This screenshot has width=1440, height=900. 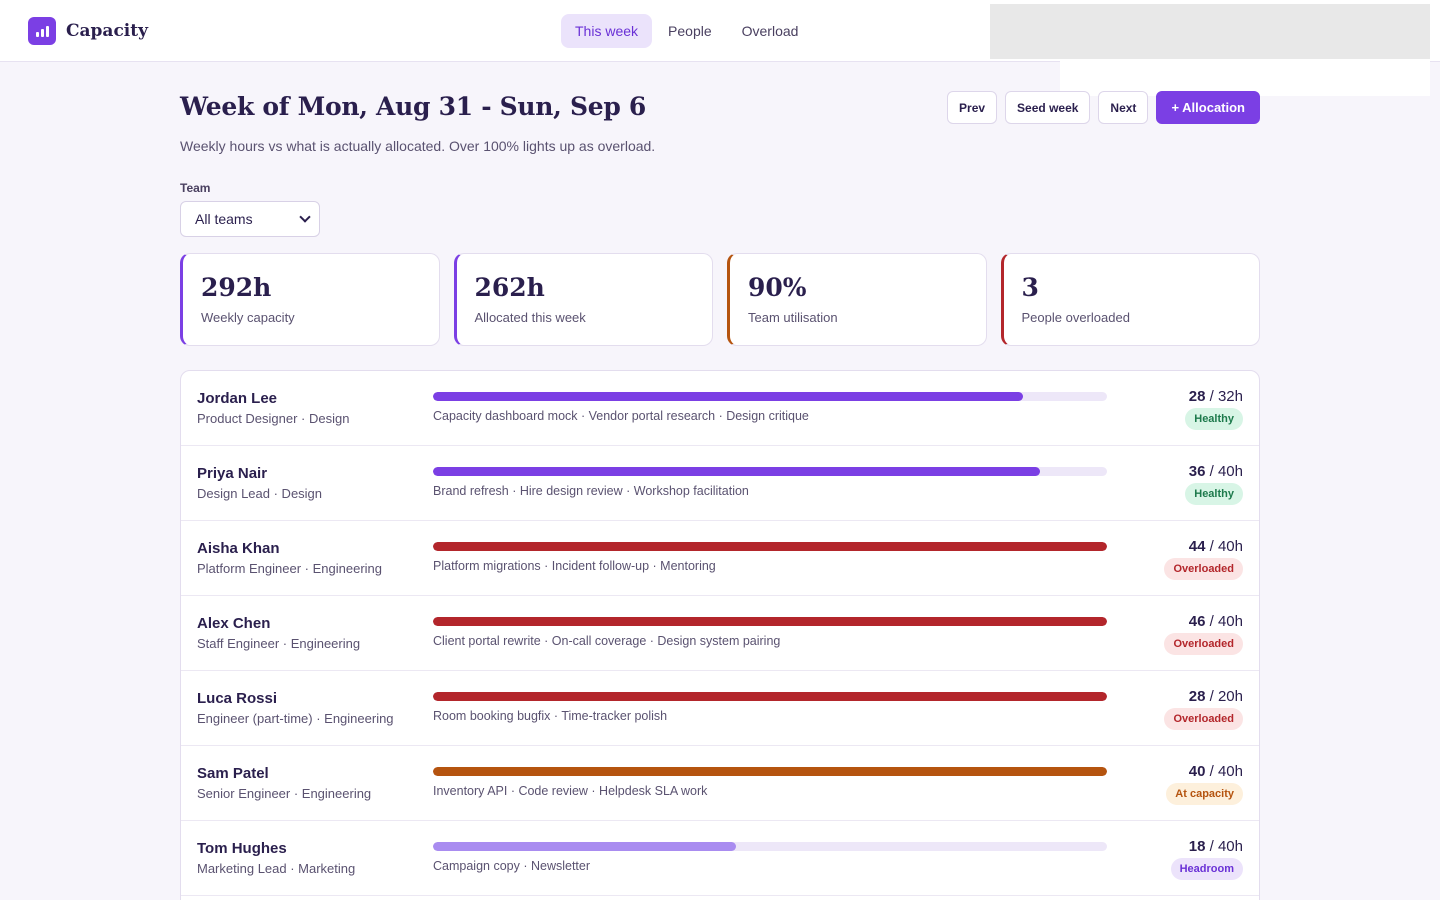 What do you see at coordinates (248, 317) in the screenshot?
I see `stat-label: Weekly capacity` at bounding box center [248, 317].